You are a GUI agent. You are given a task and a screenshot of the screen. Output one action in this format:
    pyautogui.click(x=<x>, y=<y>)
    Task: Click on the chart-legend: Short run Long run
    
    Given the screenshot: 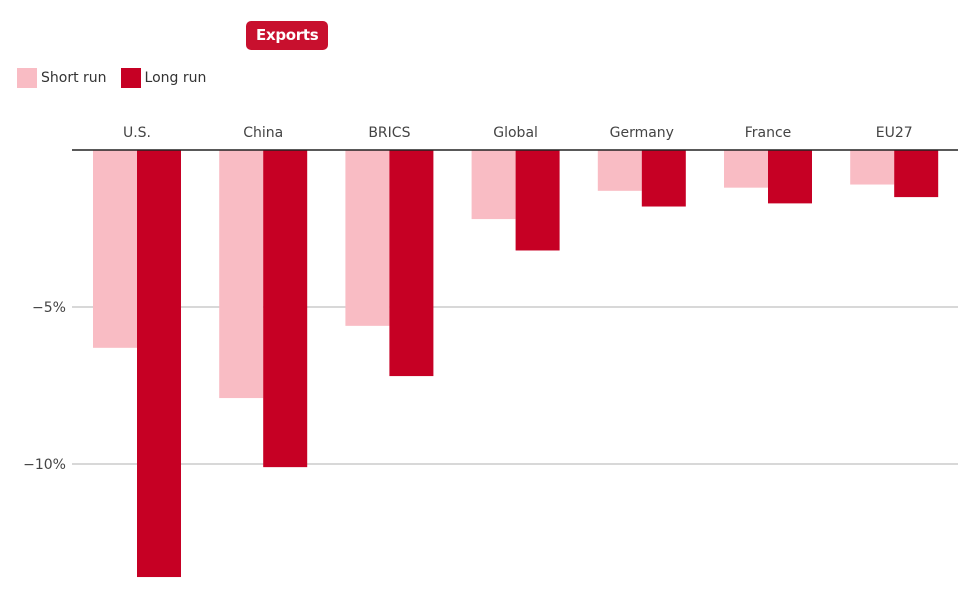 What is the action you would take?
    pyautogui.click(x=118, y=78)
    